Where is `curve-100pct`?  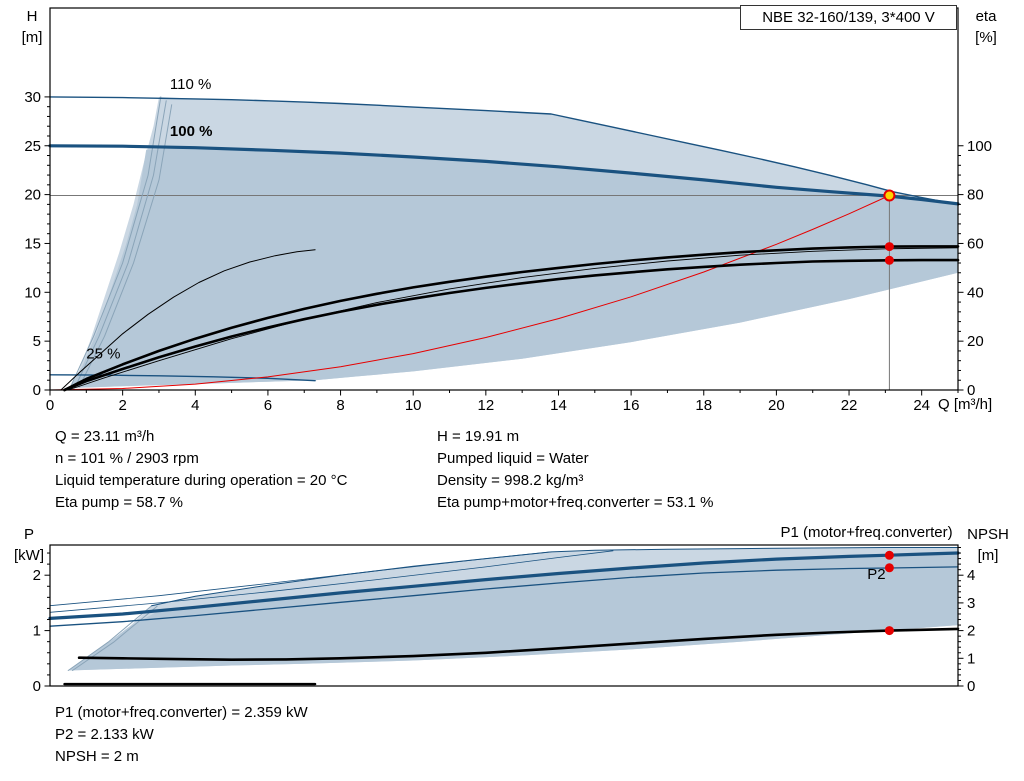 curve-100pct is located at coordinates (504, 175).